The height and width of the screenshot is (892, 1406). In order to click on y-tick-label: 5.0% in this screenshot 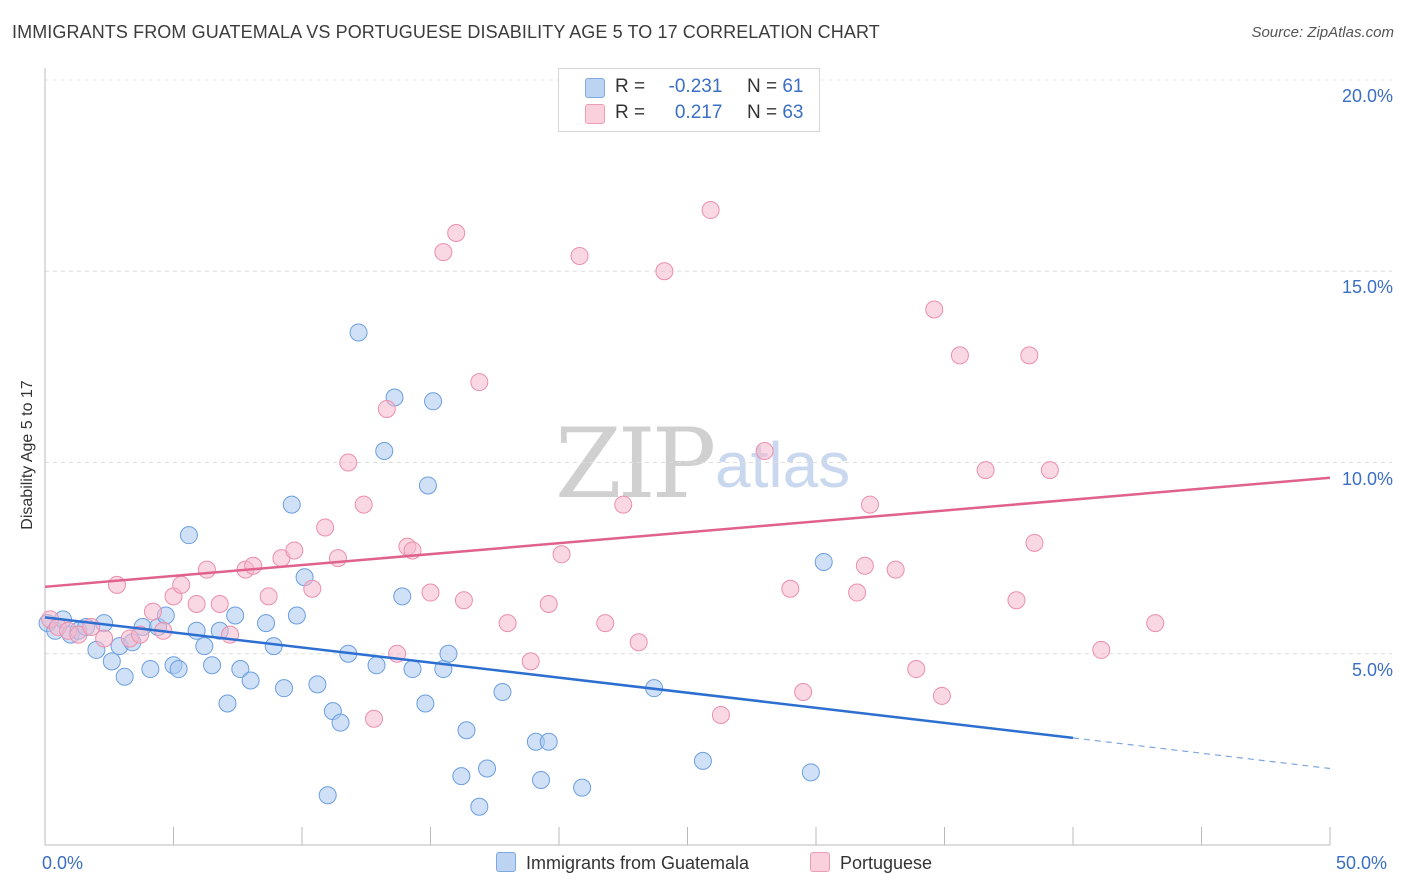, I will do `click(1372, 669)`.